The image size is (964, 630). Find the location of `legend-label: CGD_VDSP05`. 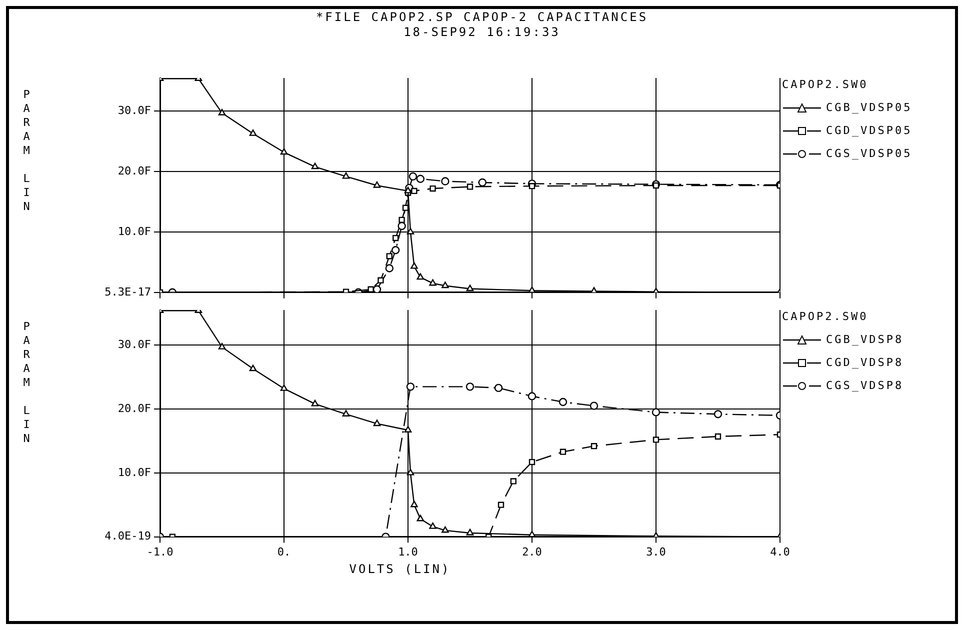

legend-label: CGD_VDSP05 is located at coordinates (869, 130).